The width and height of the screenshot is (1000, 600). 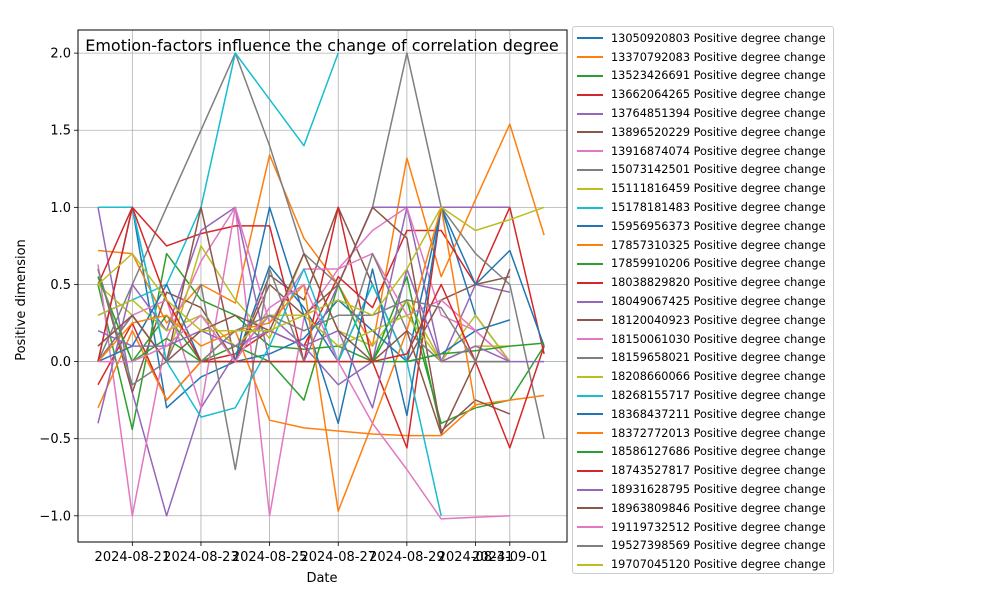 I want to click on legend-item: 18586127686 Positive degree change, so click(x=702, y=452).